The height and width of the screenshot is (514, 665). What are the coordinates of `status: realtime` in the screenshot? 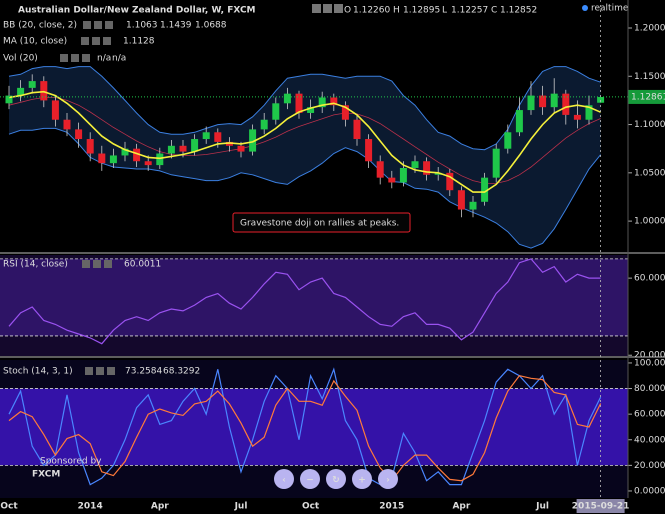 It's located at (610, 9).